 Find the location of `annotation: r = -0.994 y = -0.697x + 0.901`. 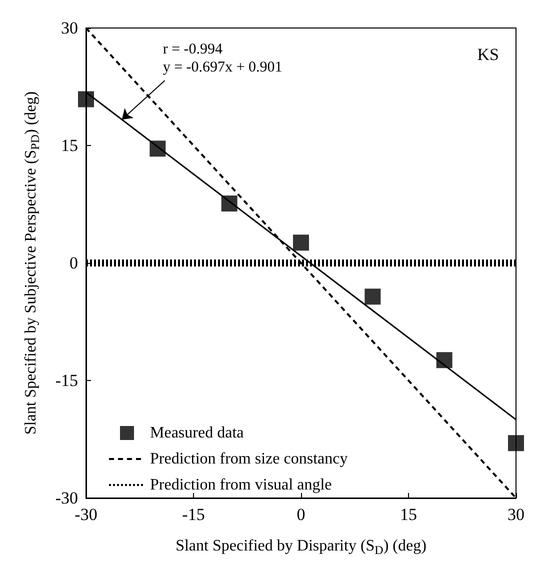

annotation: r = -0.994 y = -0.697x + 0.901 is located at coordinates (222, 58).